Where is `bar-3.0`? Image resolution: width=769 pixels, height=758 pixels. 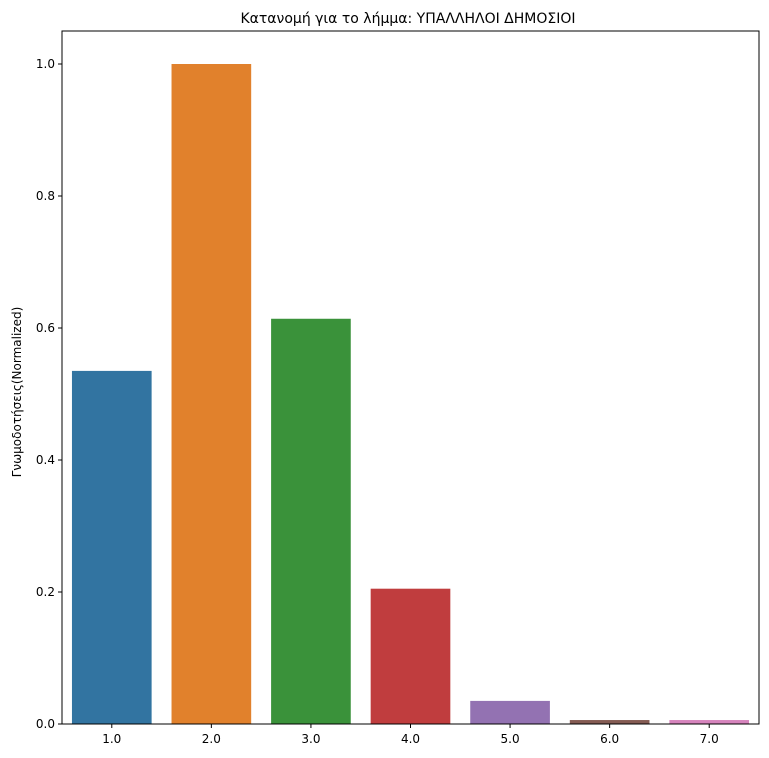 bar-3.0 is located at coordinates (311, 521).